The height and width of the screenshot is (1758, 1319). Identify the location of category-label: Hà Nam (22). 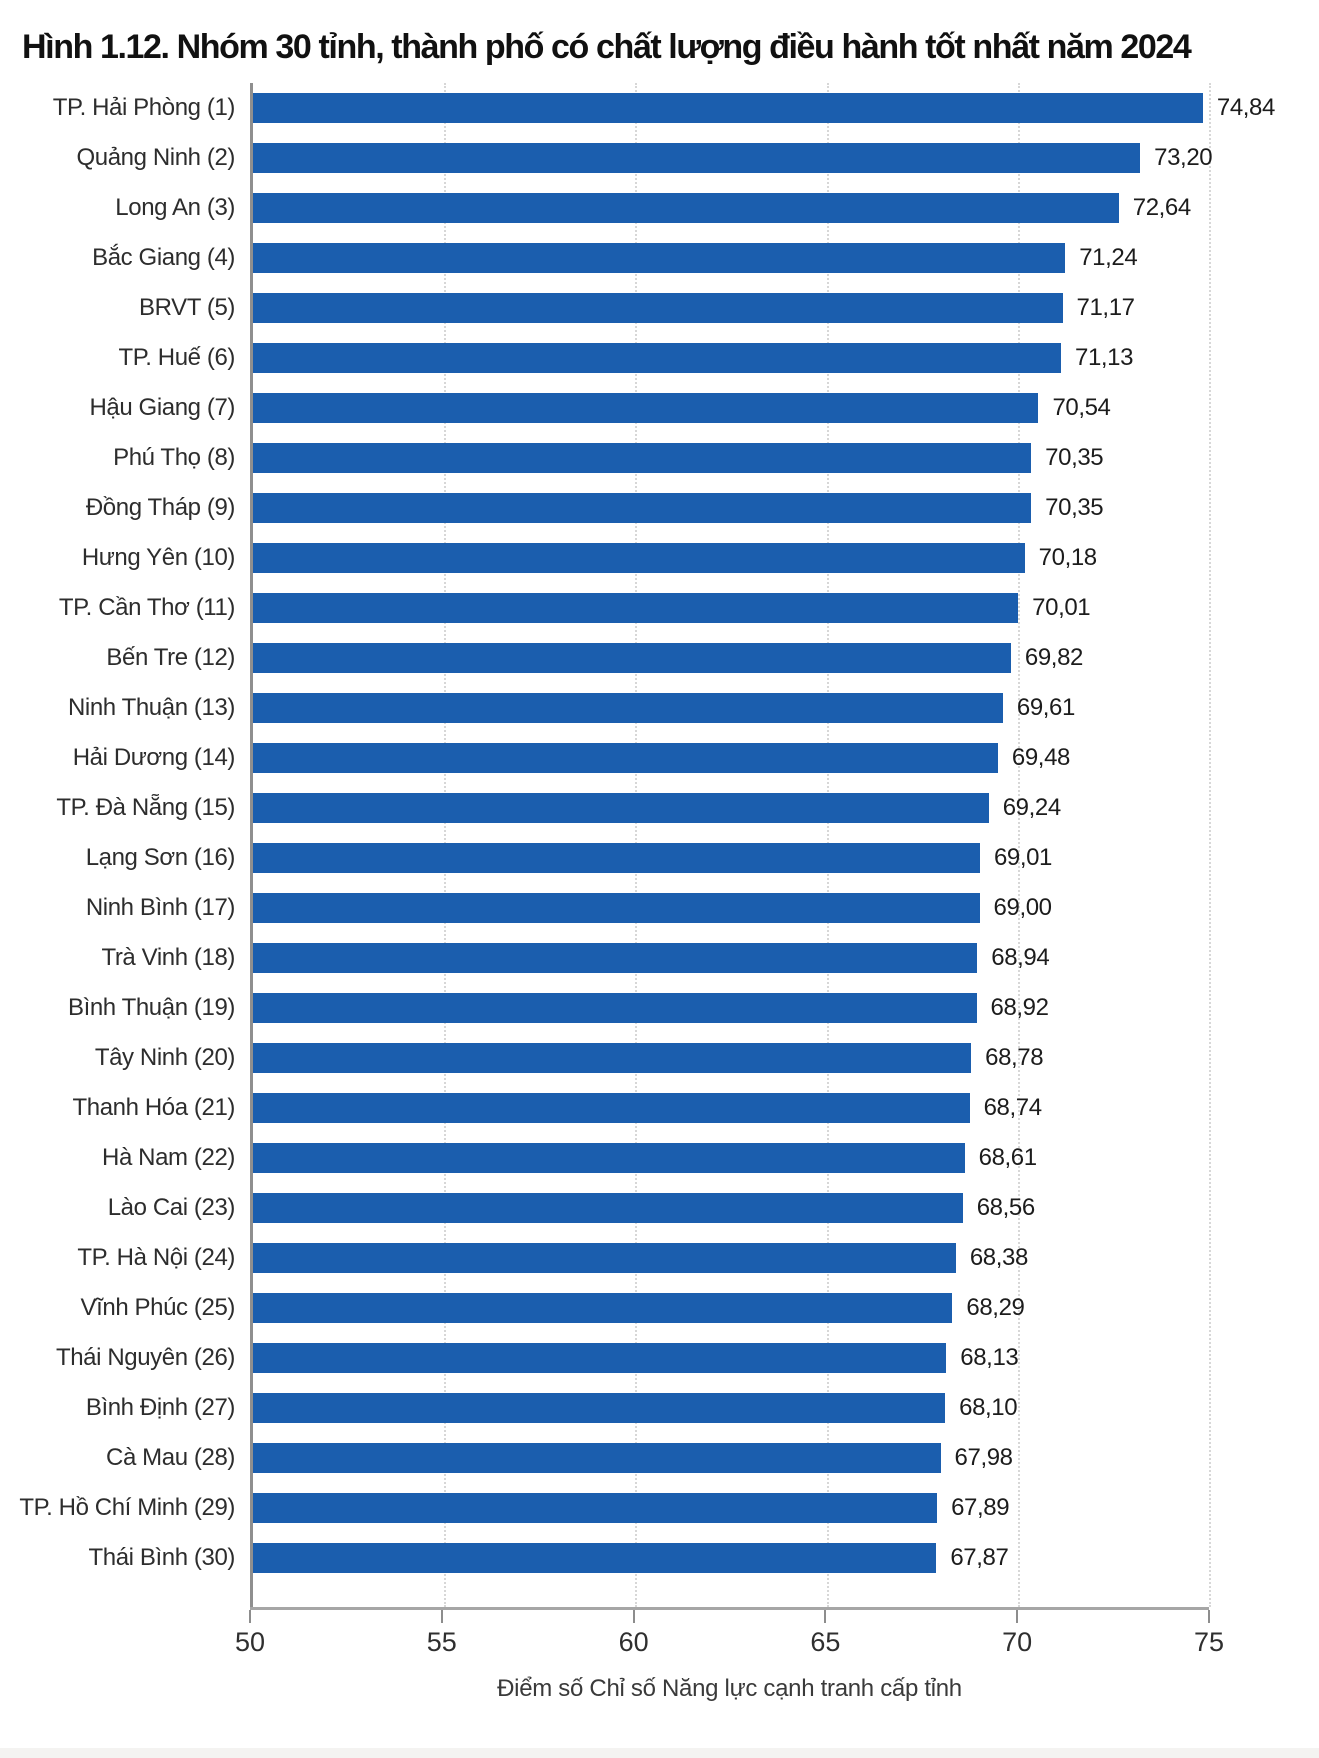
(168, 1157).